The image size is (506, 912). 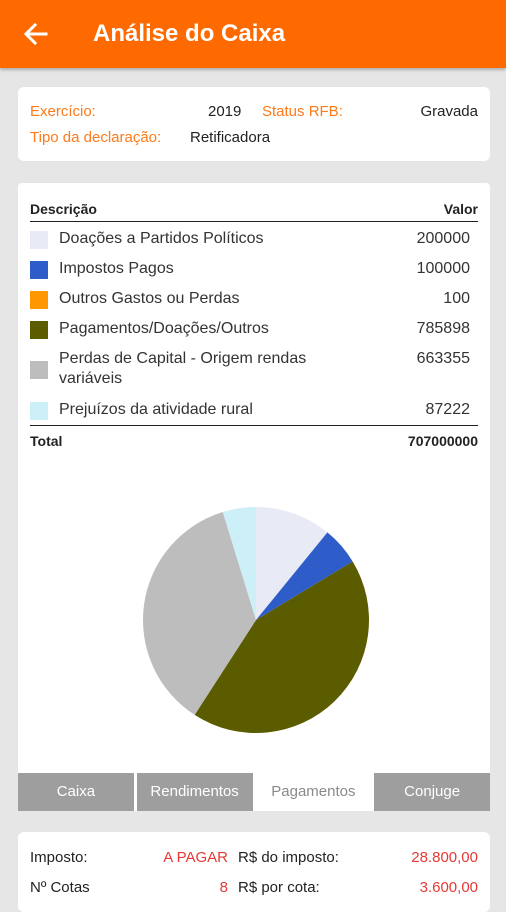 What do you see at coordinates (63, 209) in the screenshot?
I see `header-description: Descrição` at bounding box center [63, 209].